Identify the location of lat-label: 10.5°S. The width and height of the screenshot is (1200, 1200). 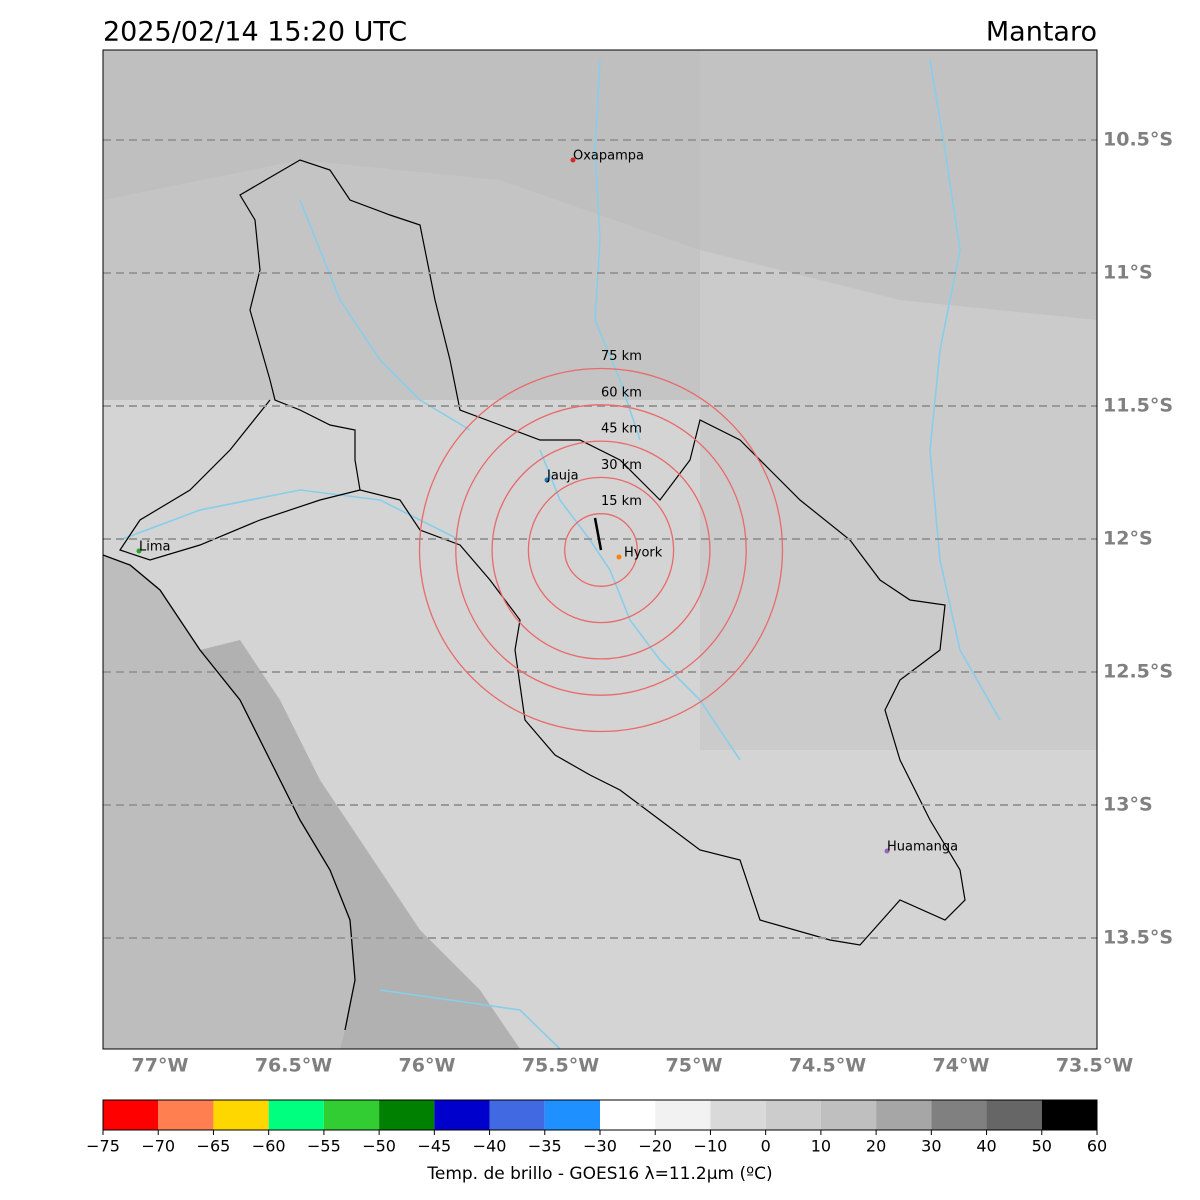
(1138, 140).